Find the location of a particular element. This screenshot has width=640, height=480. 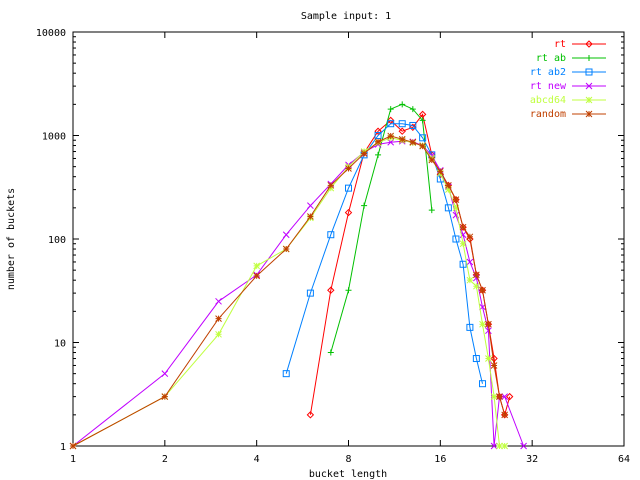

x-tick-label: 4 is located at coordinates (257, 459).